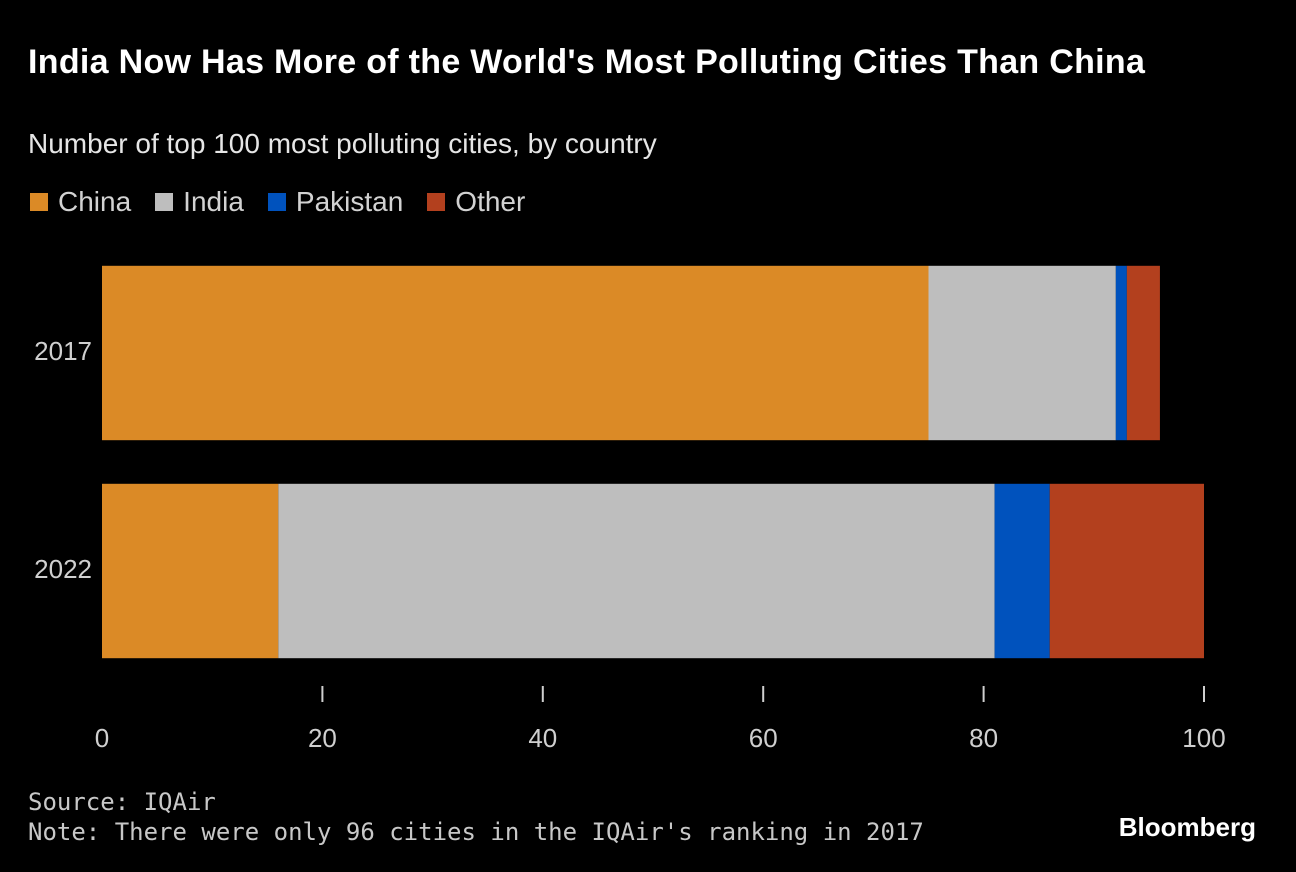 This screenshot has height=872, width=1296. I want to click on brand: Bloomberg, so click(1187, 827).